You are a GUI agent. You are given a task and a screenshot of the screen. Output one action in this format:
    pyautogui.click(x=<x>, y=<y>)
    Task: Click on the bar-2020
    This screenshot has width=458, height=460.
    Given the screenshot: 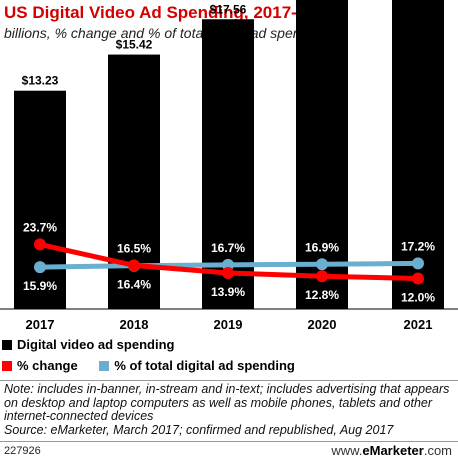 What is the action you would take?
    pyautogui.click(x=322, y=154)
    